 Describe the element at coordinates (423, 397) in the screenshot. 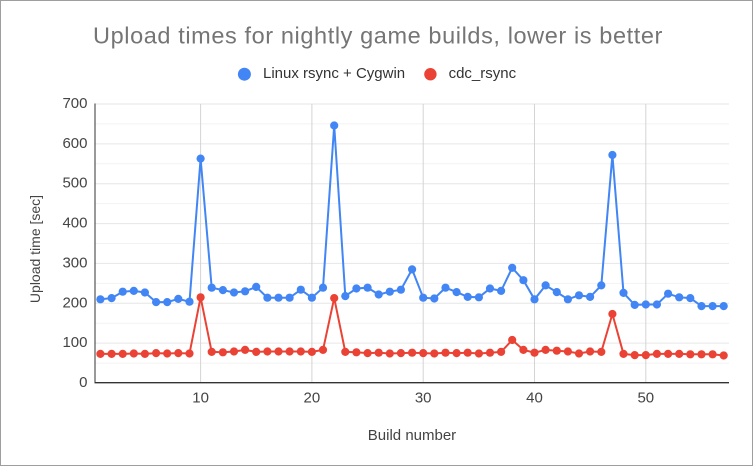

I see `svg-text: 30` at that location.